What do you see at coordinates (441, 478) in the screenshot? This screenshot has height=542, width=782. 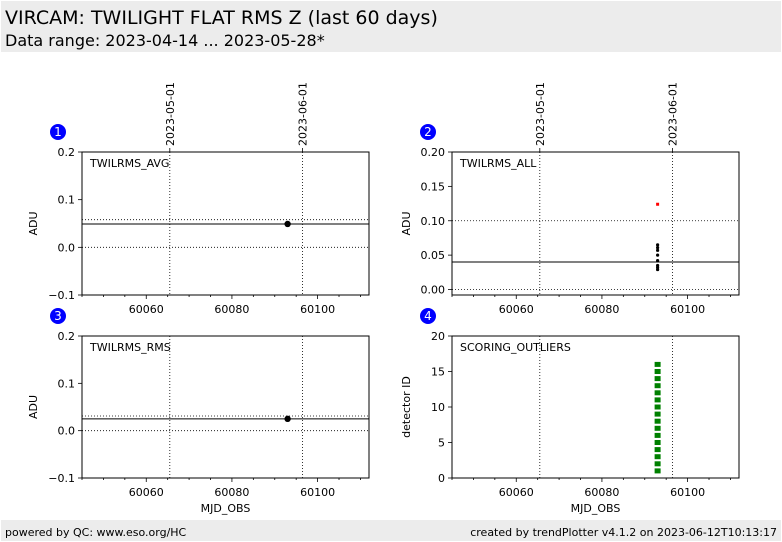 I see `y-tick-label: 0` at bounding box center [441, 478].